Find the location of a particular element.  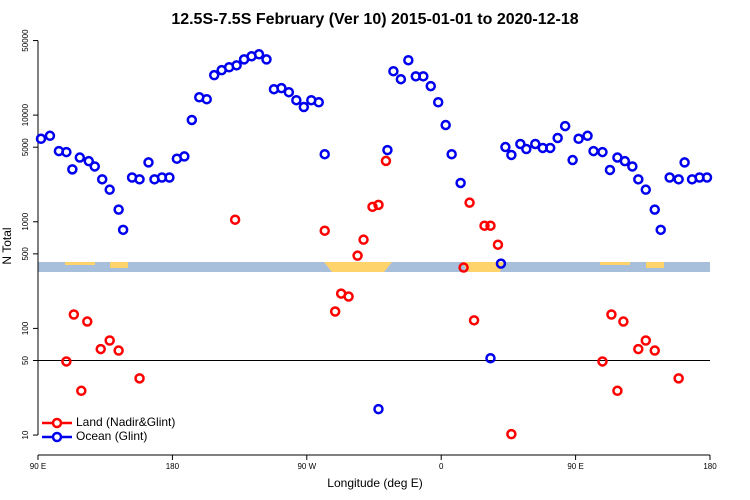

y-tick-label: 10 is located at coordinates (25, 434).